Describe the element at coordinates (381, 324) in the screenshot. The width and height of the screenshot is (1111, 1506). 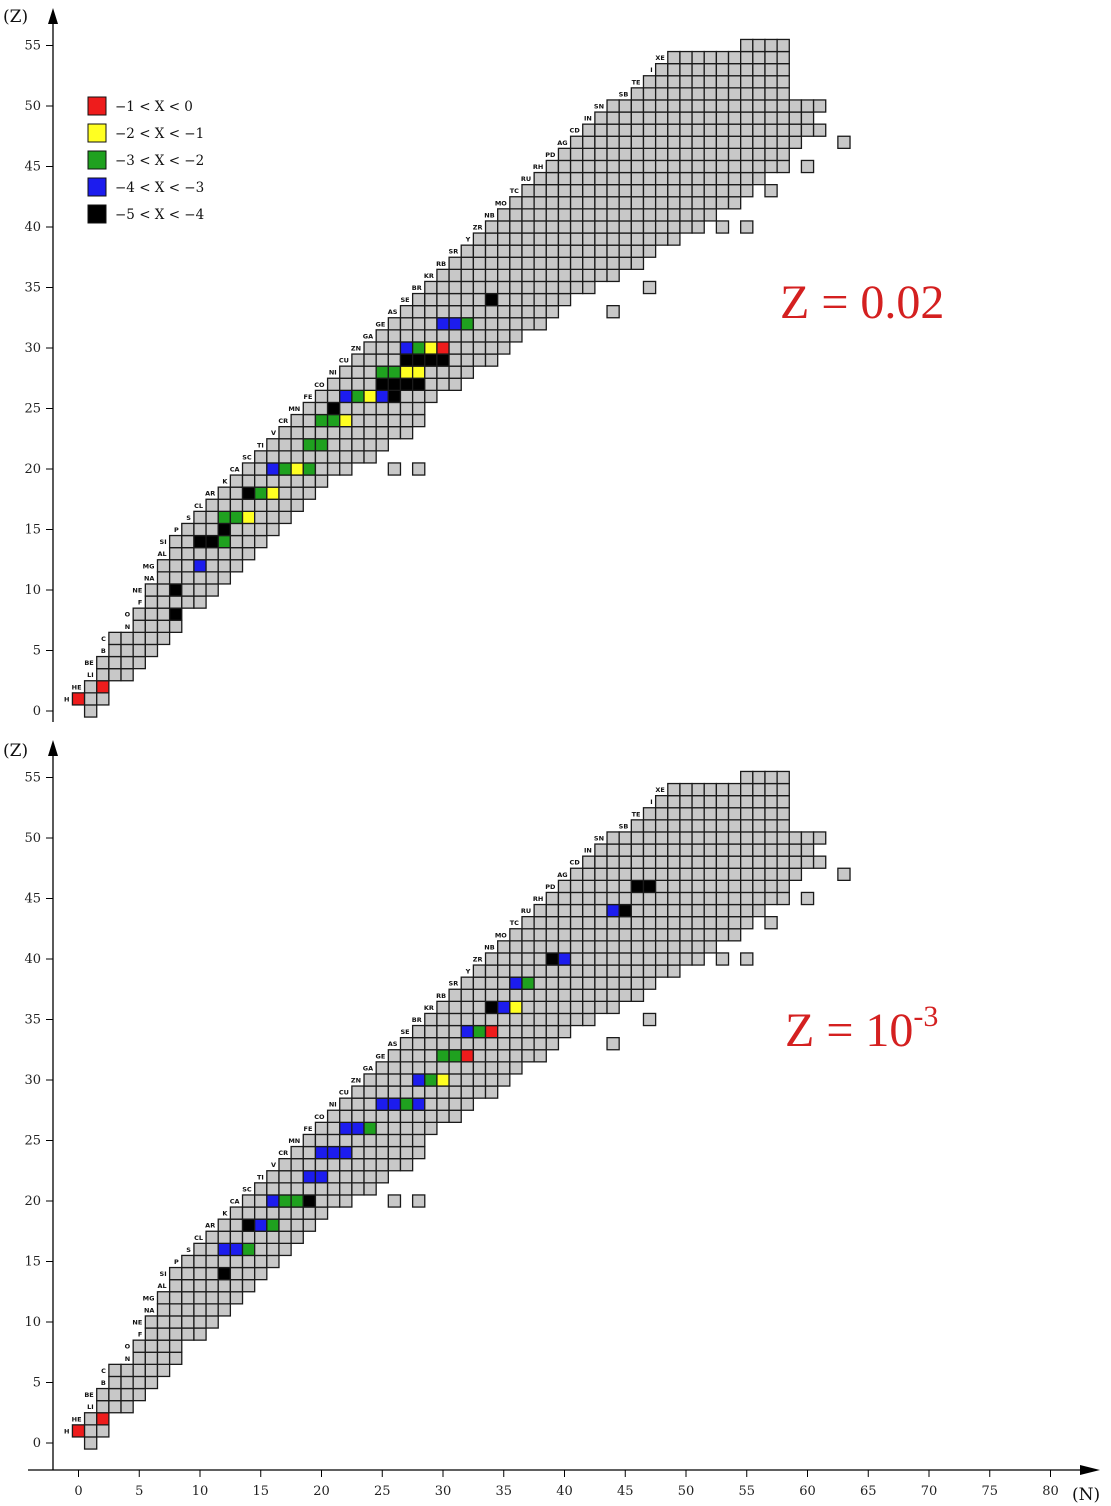
I see `element-label: GE` at that location.